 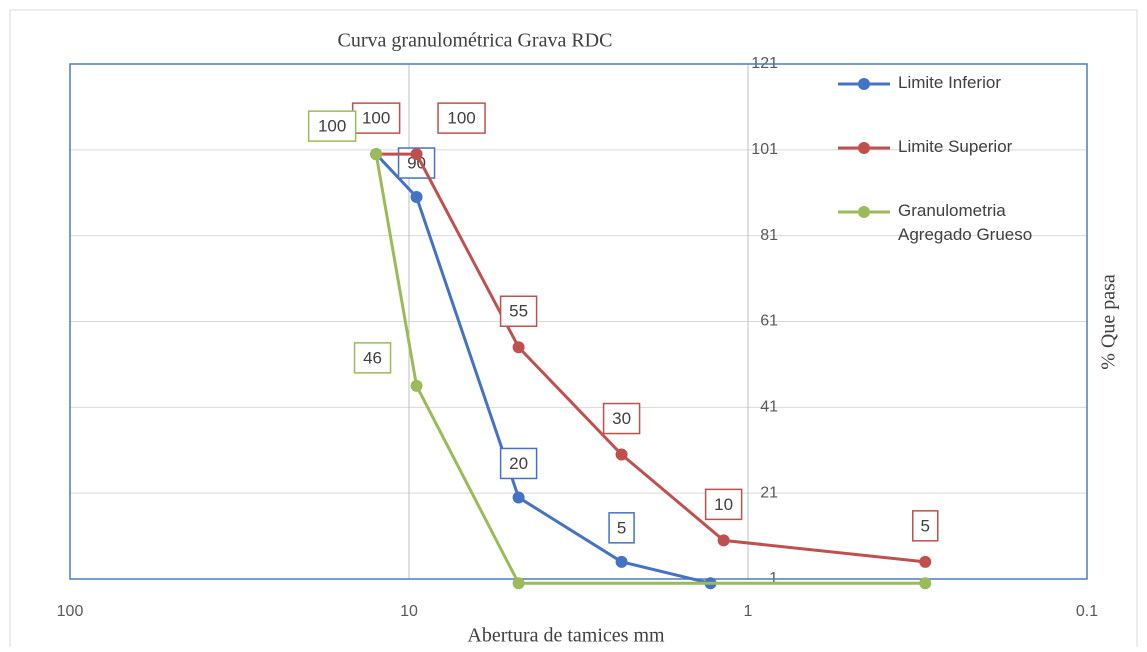 What do you see at coordinates (769, 492) in the screenshot?
I see `y-tick-label: 21` at bounding box center [769, 492].